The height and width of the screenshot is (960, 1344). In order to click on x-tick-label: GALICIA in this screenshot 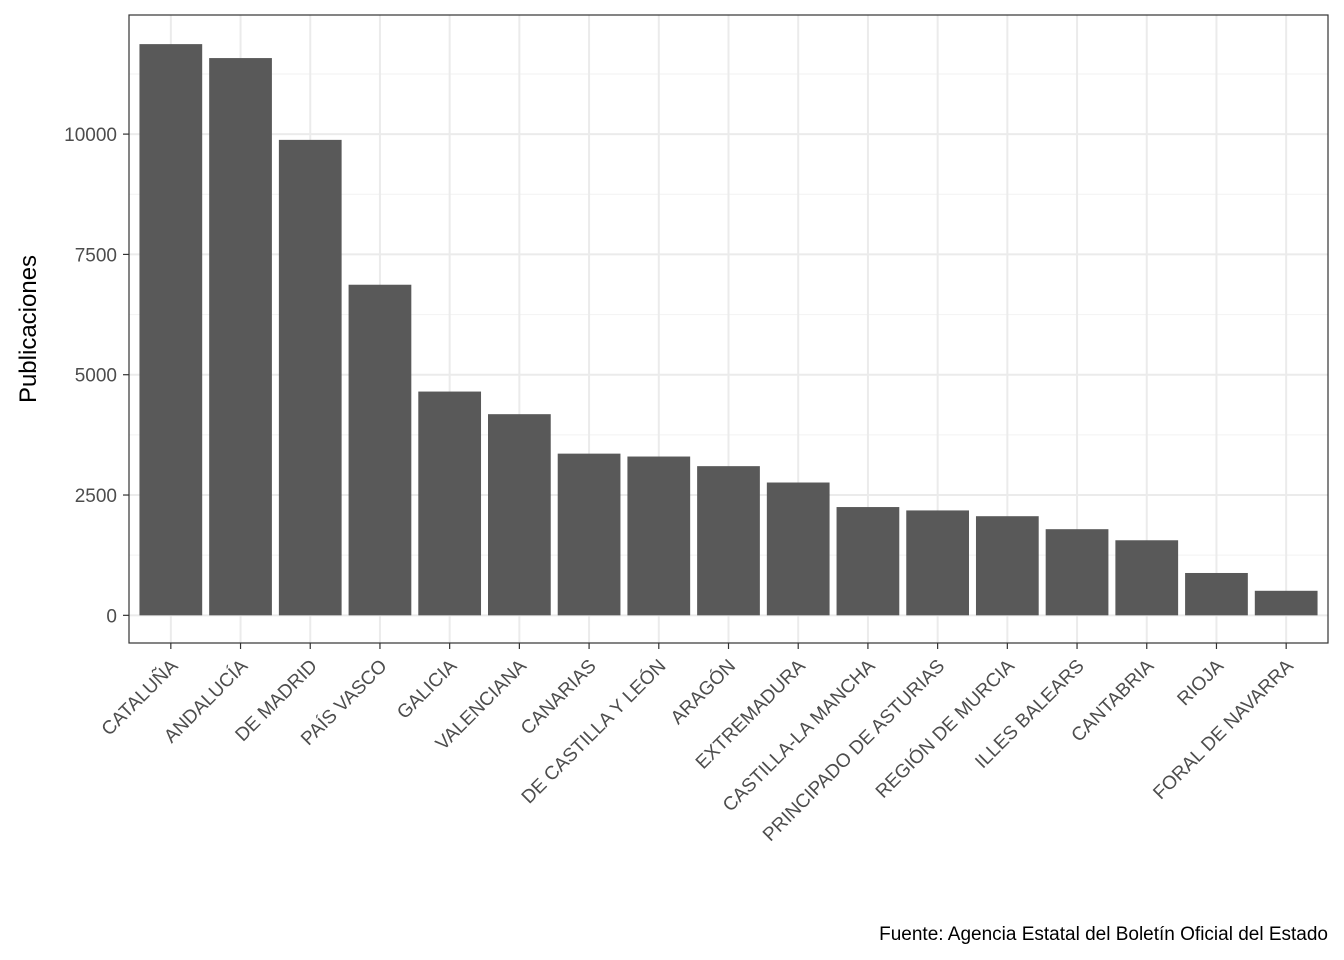, I will do `click(427, 689)`.